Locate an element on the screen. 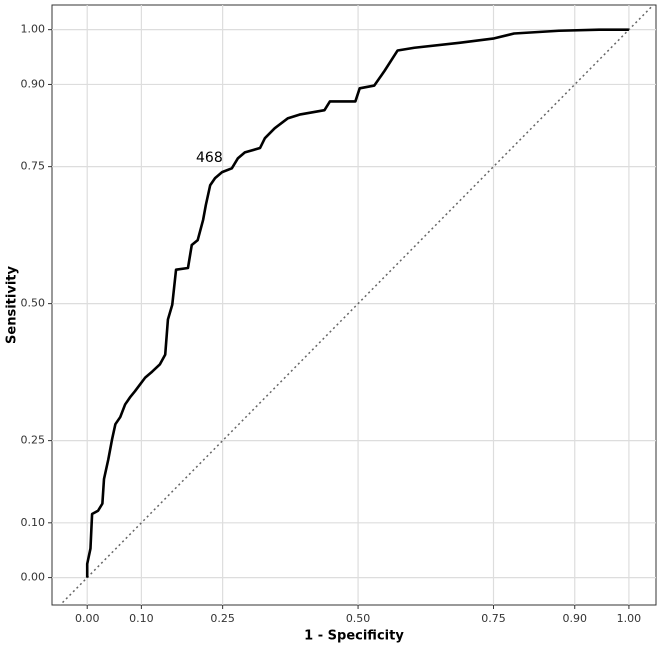 The width and height of the screenshot is (661, 649). x-tick-label: 0.25 is located at coordinates (222, 618).